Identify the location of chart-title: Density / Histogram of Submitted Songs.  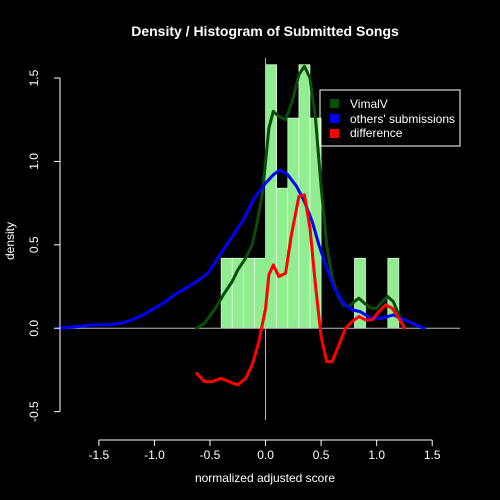
(265, 31).